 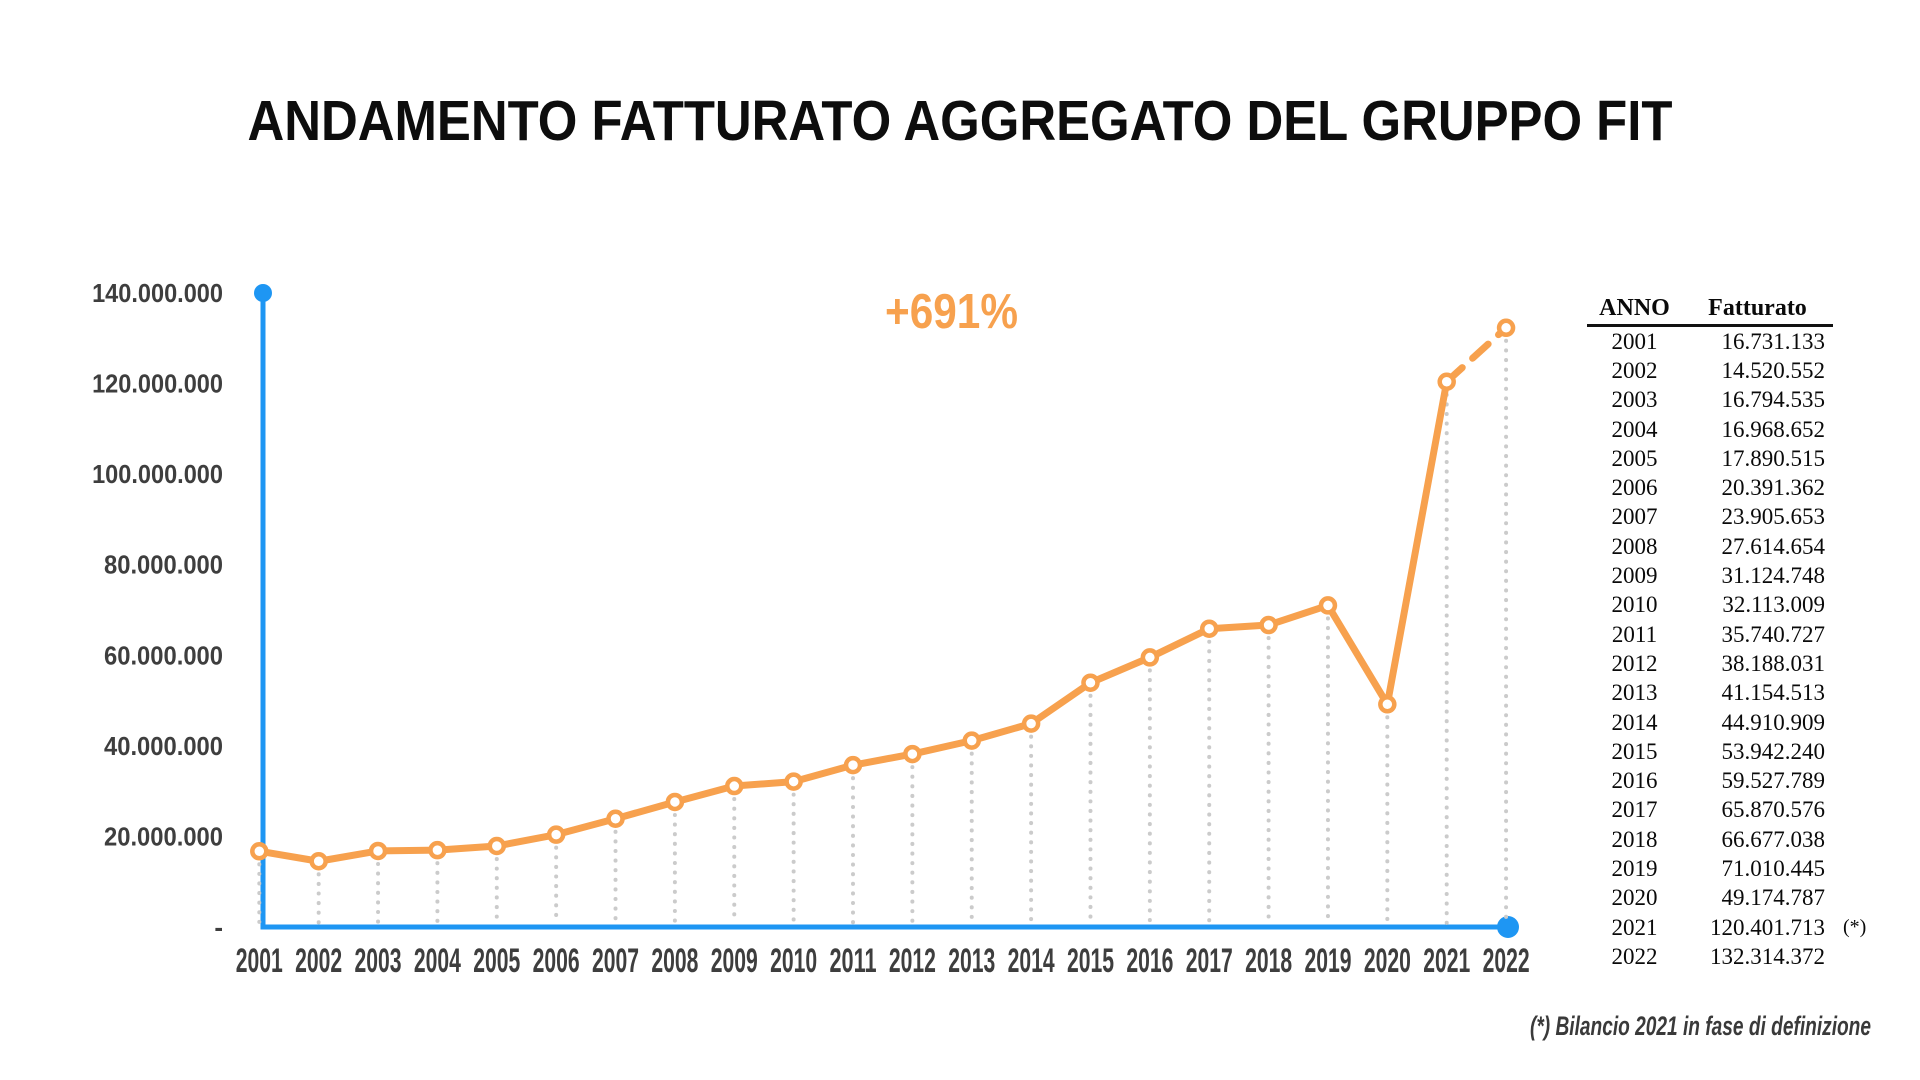 I want to click on cell-value: 20.391.362, so click(x=1773, y=488).